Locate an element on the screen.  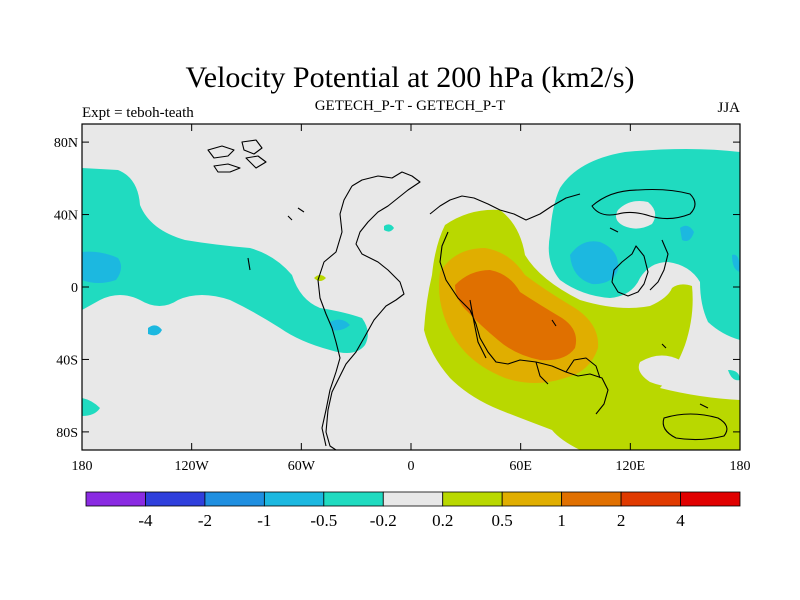
neutral-hole-asia is located at coordinates (636, 215).